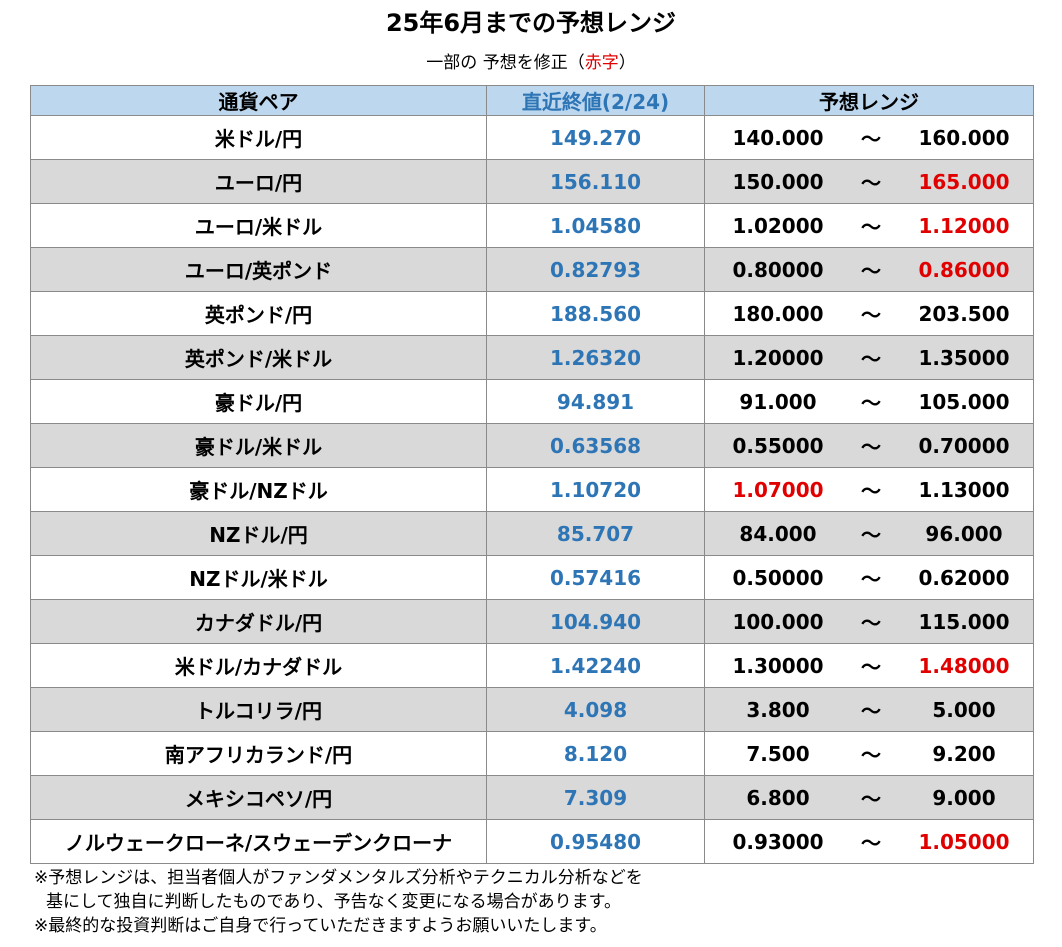 The width and height of the screenshot is (1062, 947). What do you see at coordinates (595, 577) in the screenshot?
I see `latest-close-cell: 0.57416` at bounding box center [595, 577].